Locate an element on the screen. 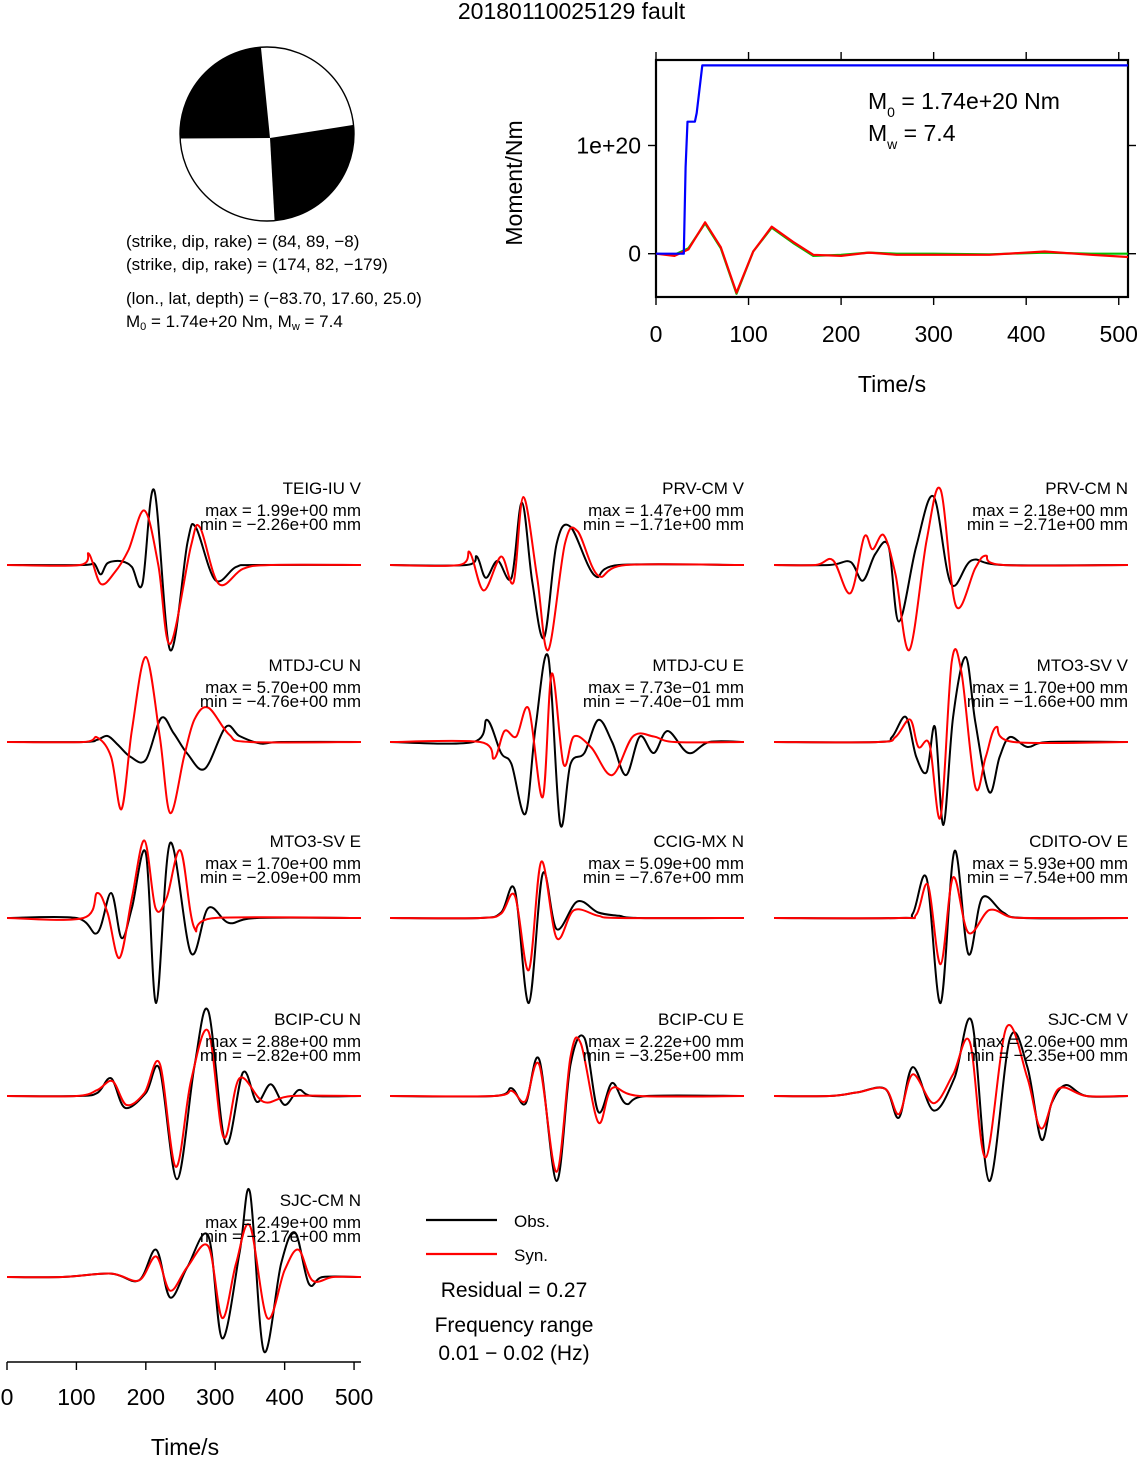 The width and height of the screenshot is (1143, 1458). waveform-x-tick-label: 100 is located at coordinates (76, 1397).